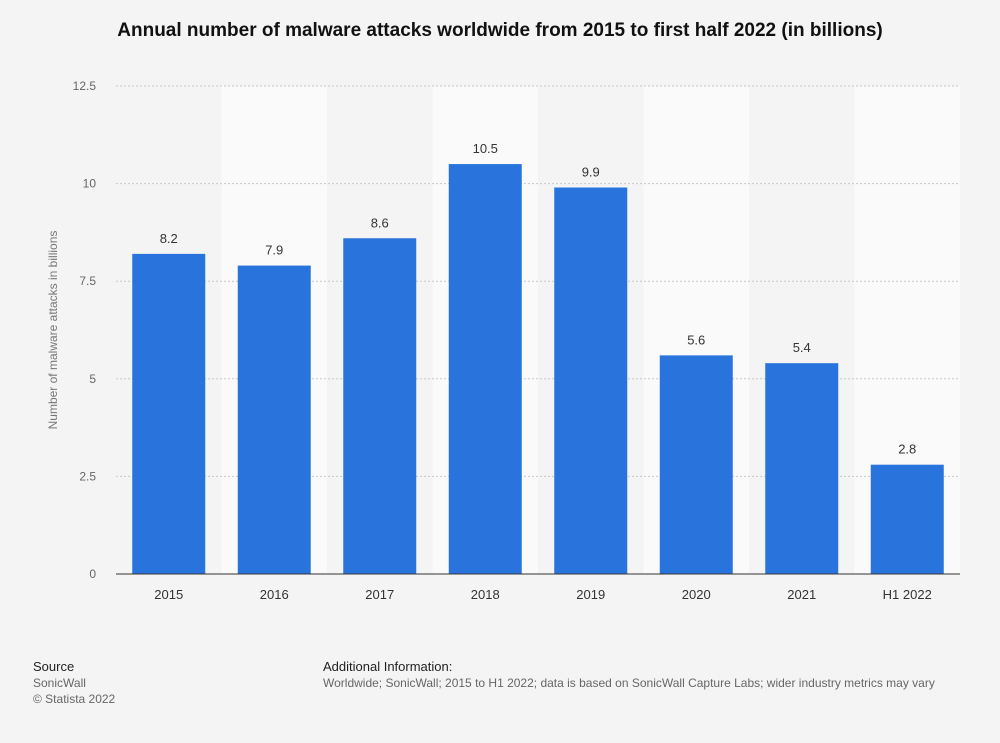 The height and width of the screenshot is (743, 1000). Describe the element at coordinates (59, 683) in the screenshot. I see `source-name: SonicWall` at that location.